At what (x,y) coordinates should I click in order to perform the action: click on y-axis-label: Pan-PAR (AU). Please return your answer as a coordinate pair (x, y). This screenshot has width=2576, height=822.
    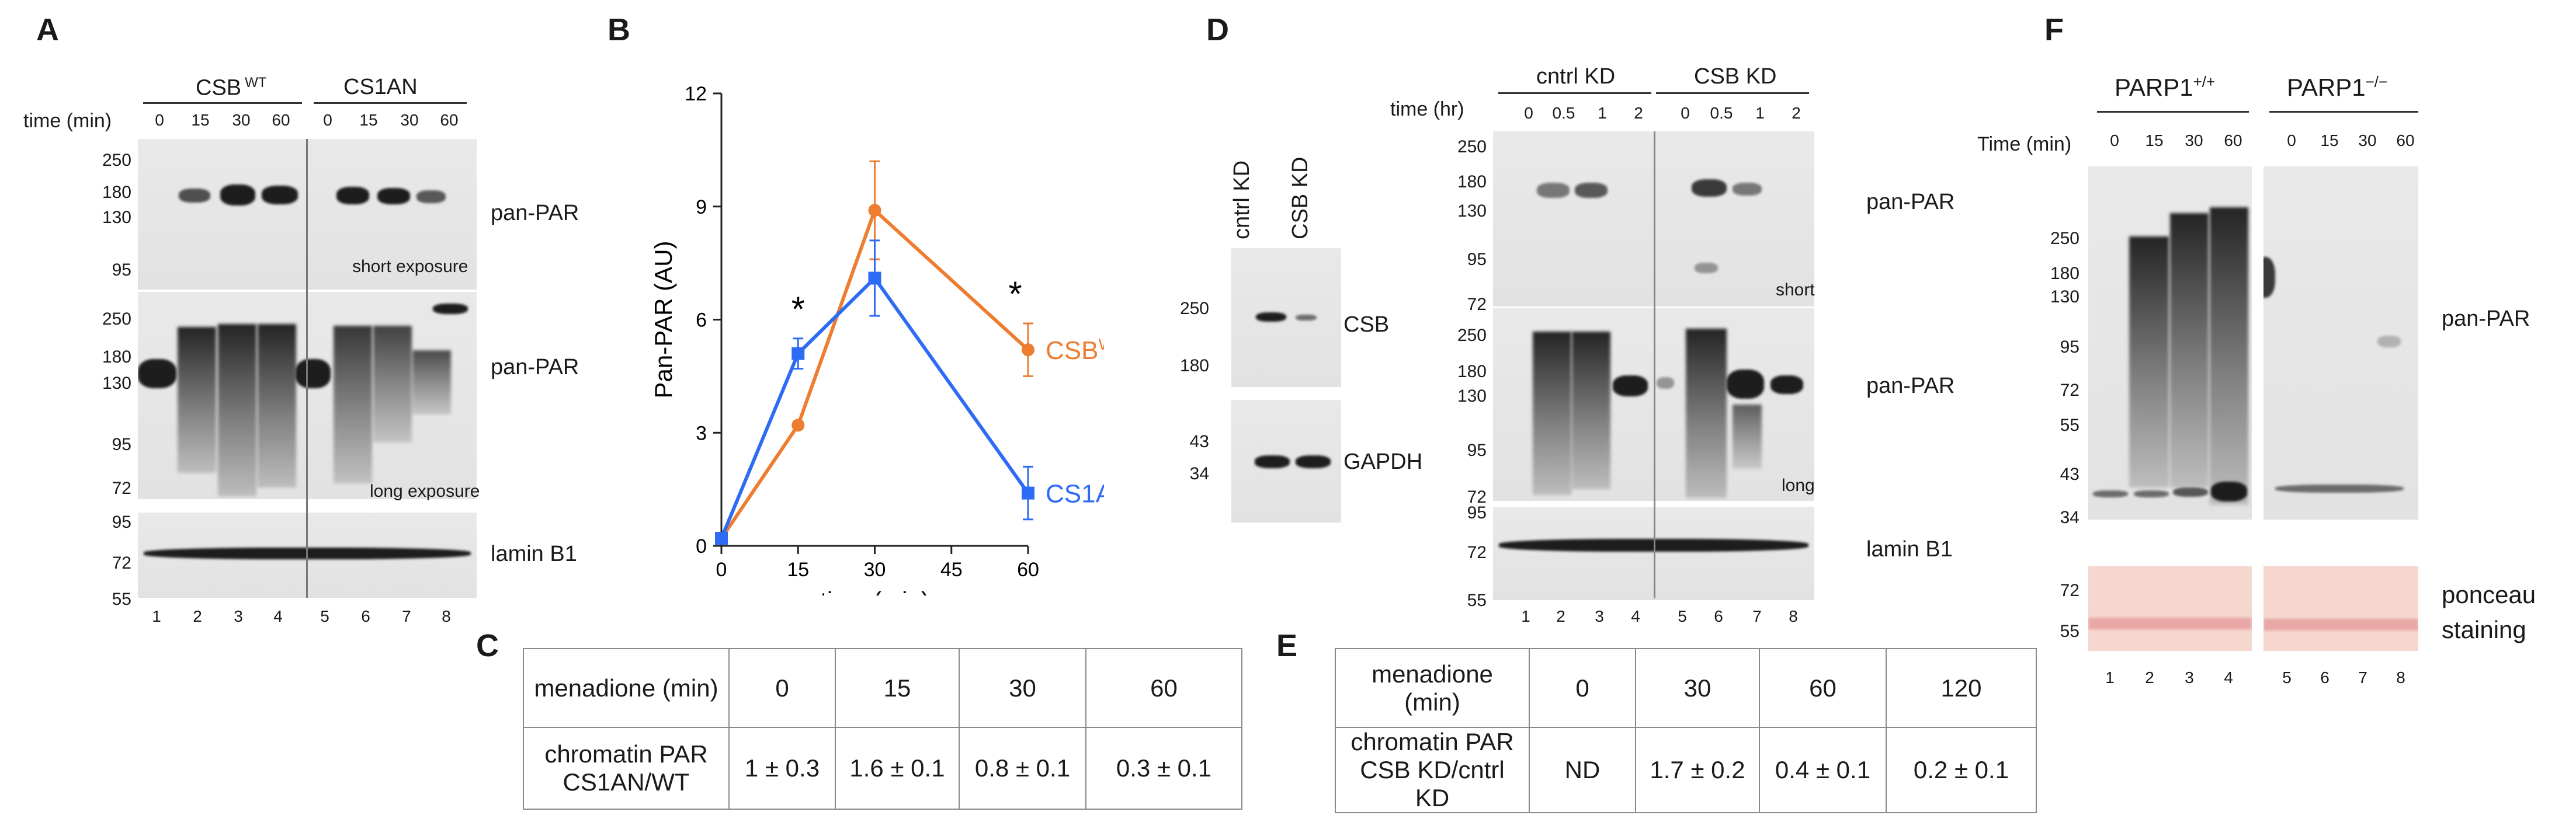
    Looking at the image, I should click on (663, 320).